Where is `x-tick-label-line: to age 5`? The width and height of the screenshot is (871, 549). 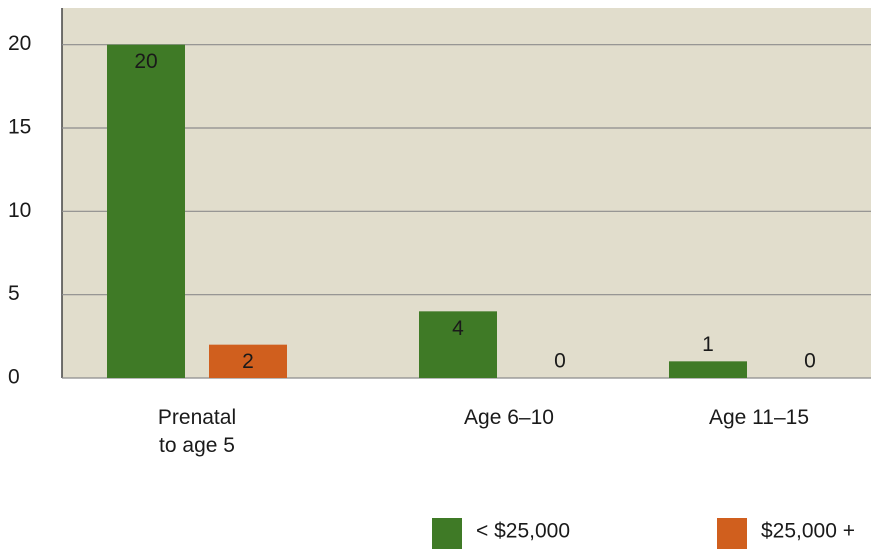 x-tick-label-line: to age 5 is located at coordinates (197, 445).